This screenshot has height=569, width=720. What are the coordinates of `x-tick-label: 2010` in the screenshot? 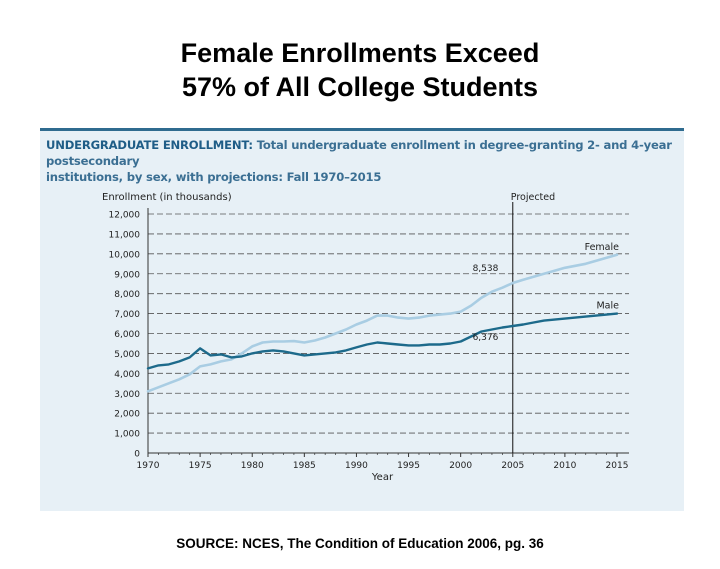 It's located at (564, 466).